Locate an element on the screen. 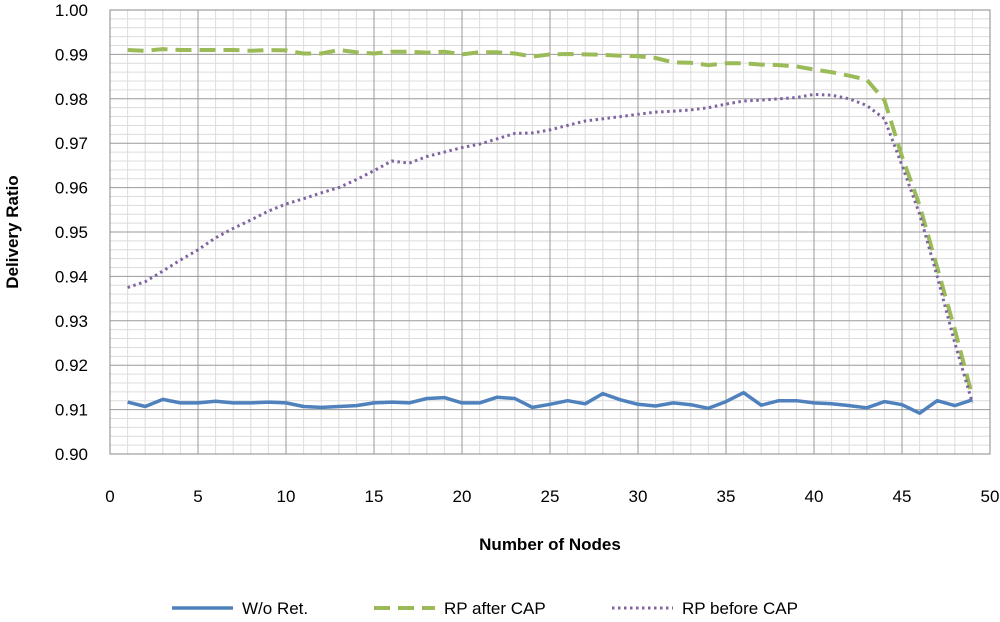 This screenshot has width=1000, height=622. x-tick-label: 10 is located at coordinates (286, 496).